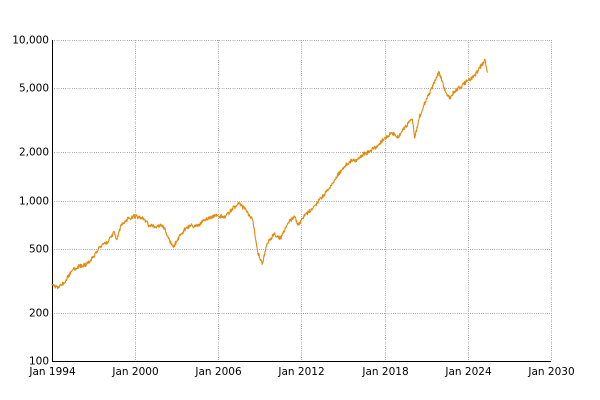 This screenshot has height=400, width=600. Describe the element at coordinates (468, 372) in the screenshot. I see `x-tick-label: Jan 2024` at that location.